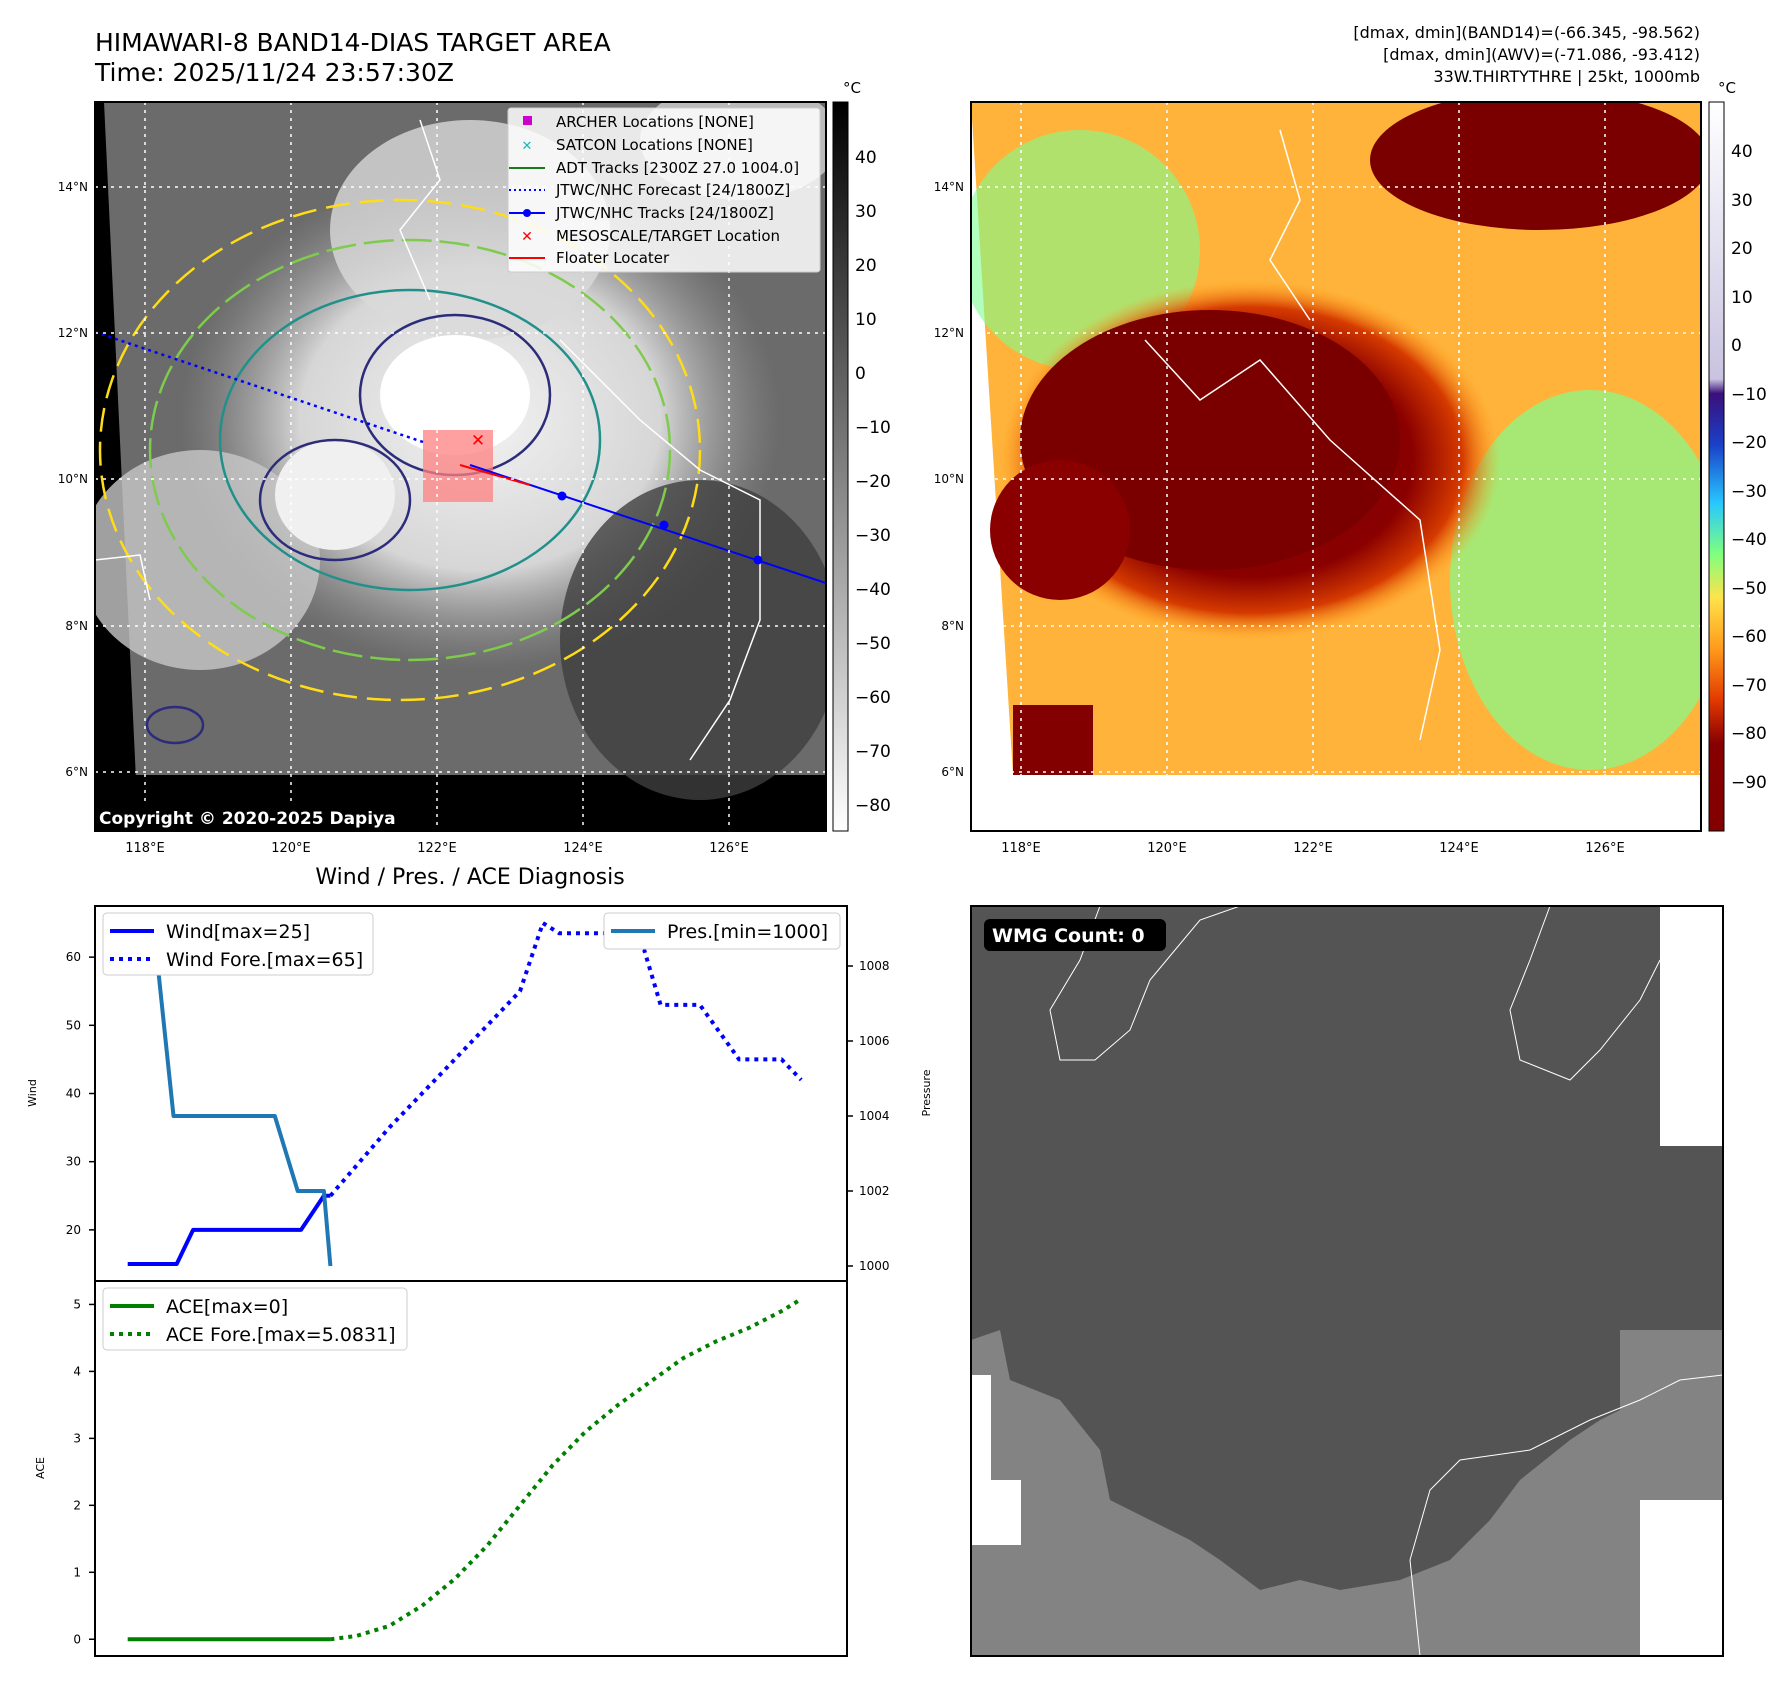  Describe the element at coordinates (238, 932) in the screenshot. I see `wind-legend-label: Wind[max=25]` at that location.